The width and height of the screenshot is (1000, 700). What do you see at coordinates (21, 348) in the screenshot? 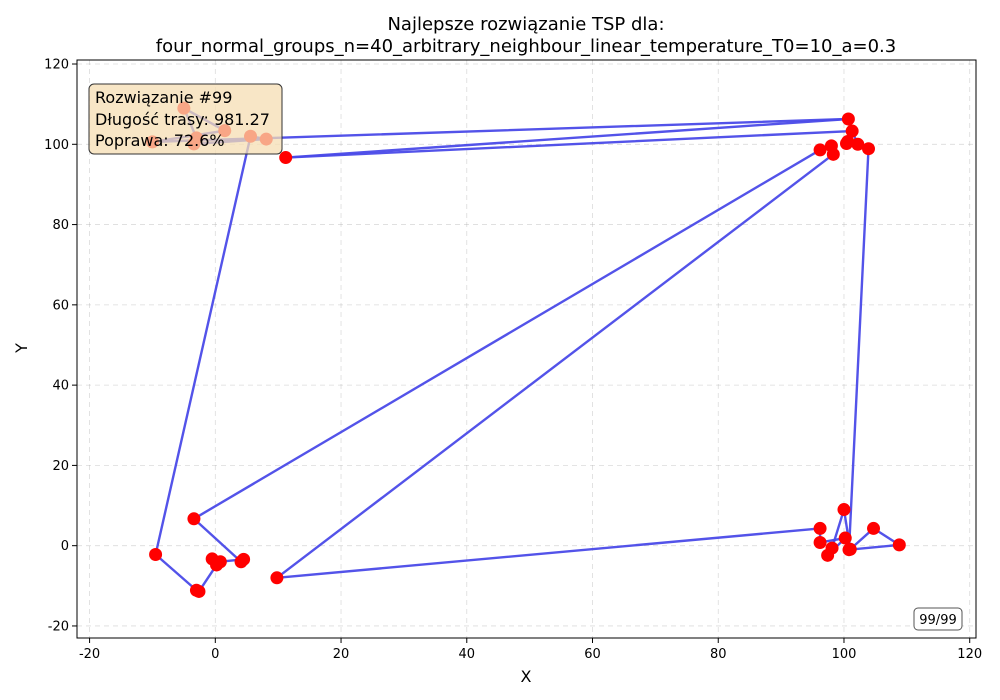
I see `y-axis-label: Y` at bounding box center [21, 348].